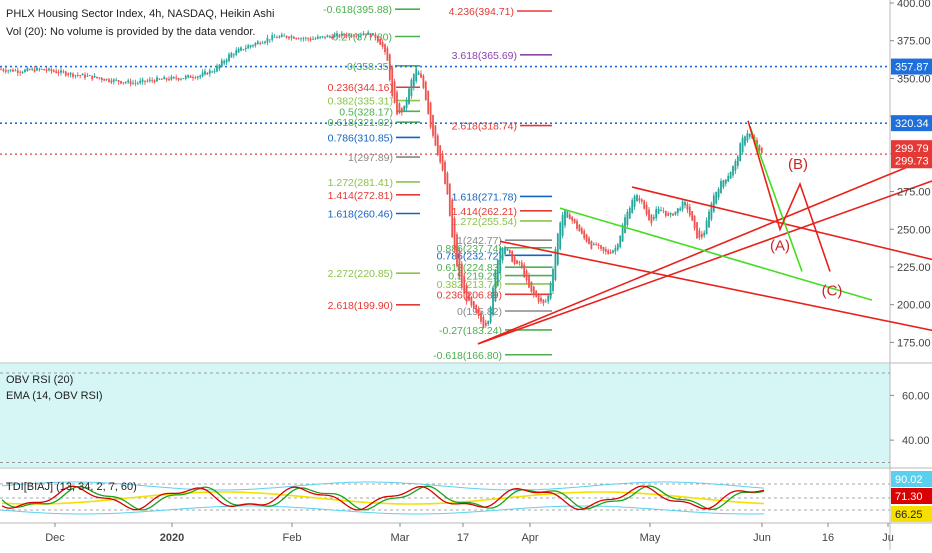 Image resolution: width=932 pixels, height=553 pixels. I want to click on price-badge, so click(911, 66).